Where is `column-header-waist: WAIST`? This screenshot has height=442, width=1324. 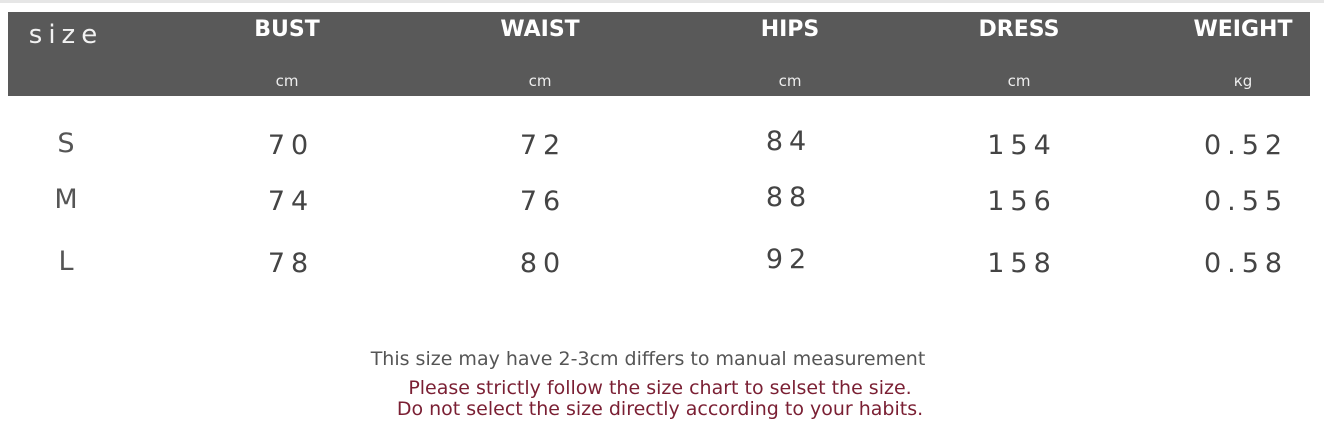 column-header-waist: WAIST is located at coordinates (540, 29).